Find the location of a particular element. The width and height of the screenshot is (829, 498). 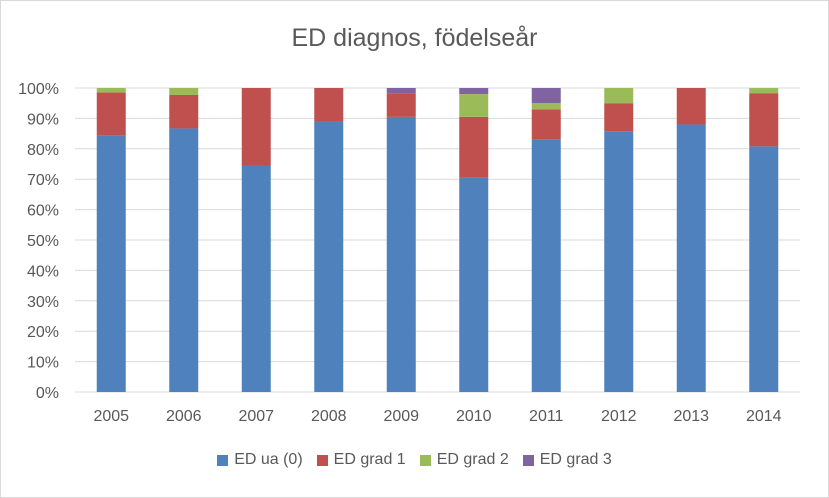

x-tick-label: 2010 is located at coordinates (474, 416).